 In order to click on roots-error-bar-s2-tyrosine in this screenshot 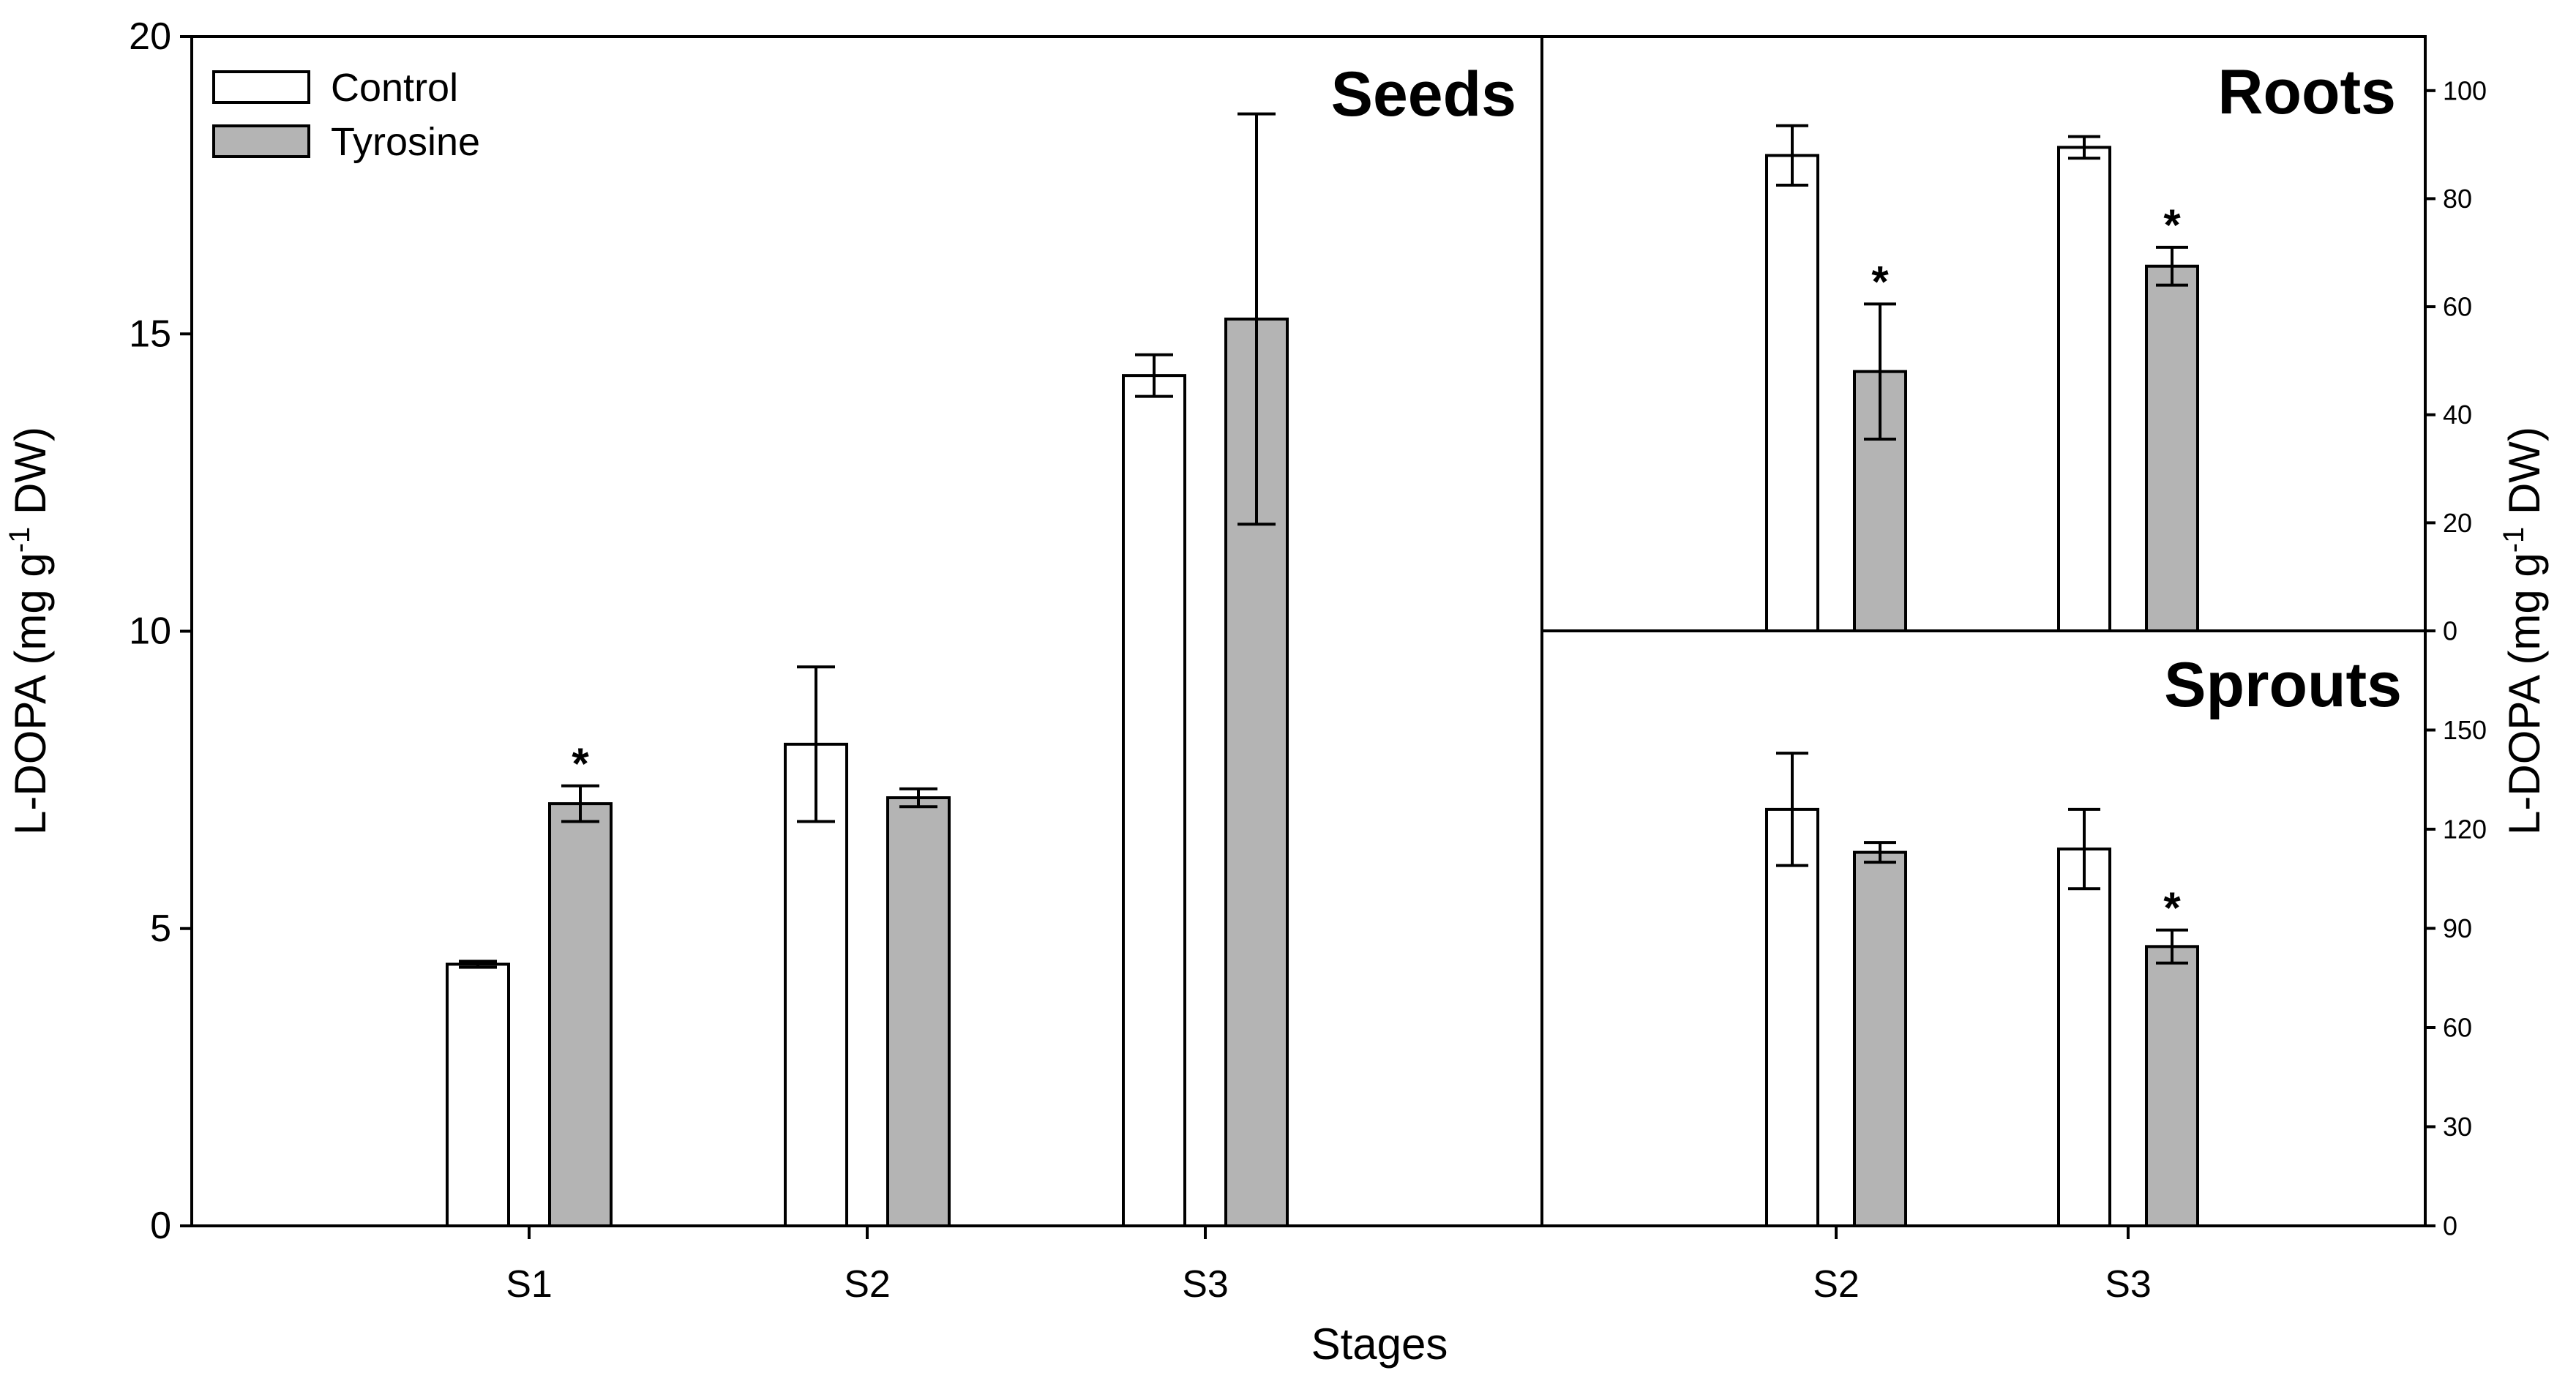, I will do `click(1880, 372)`.